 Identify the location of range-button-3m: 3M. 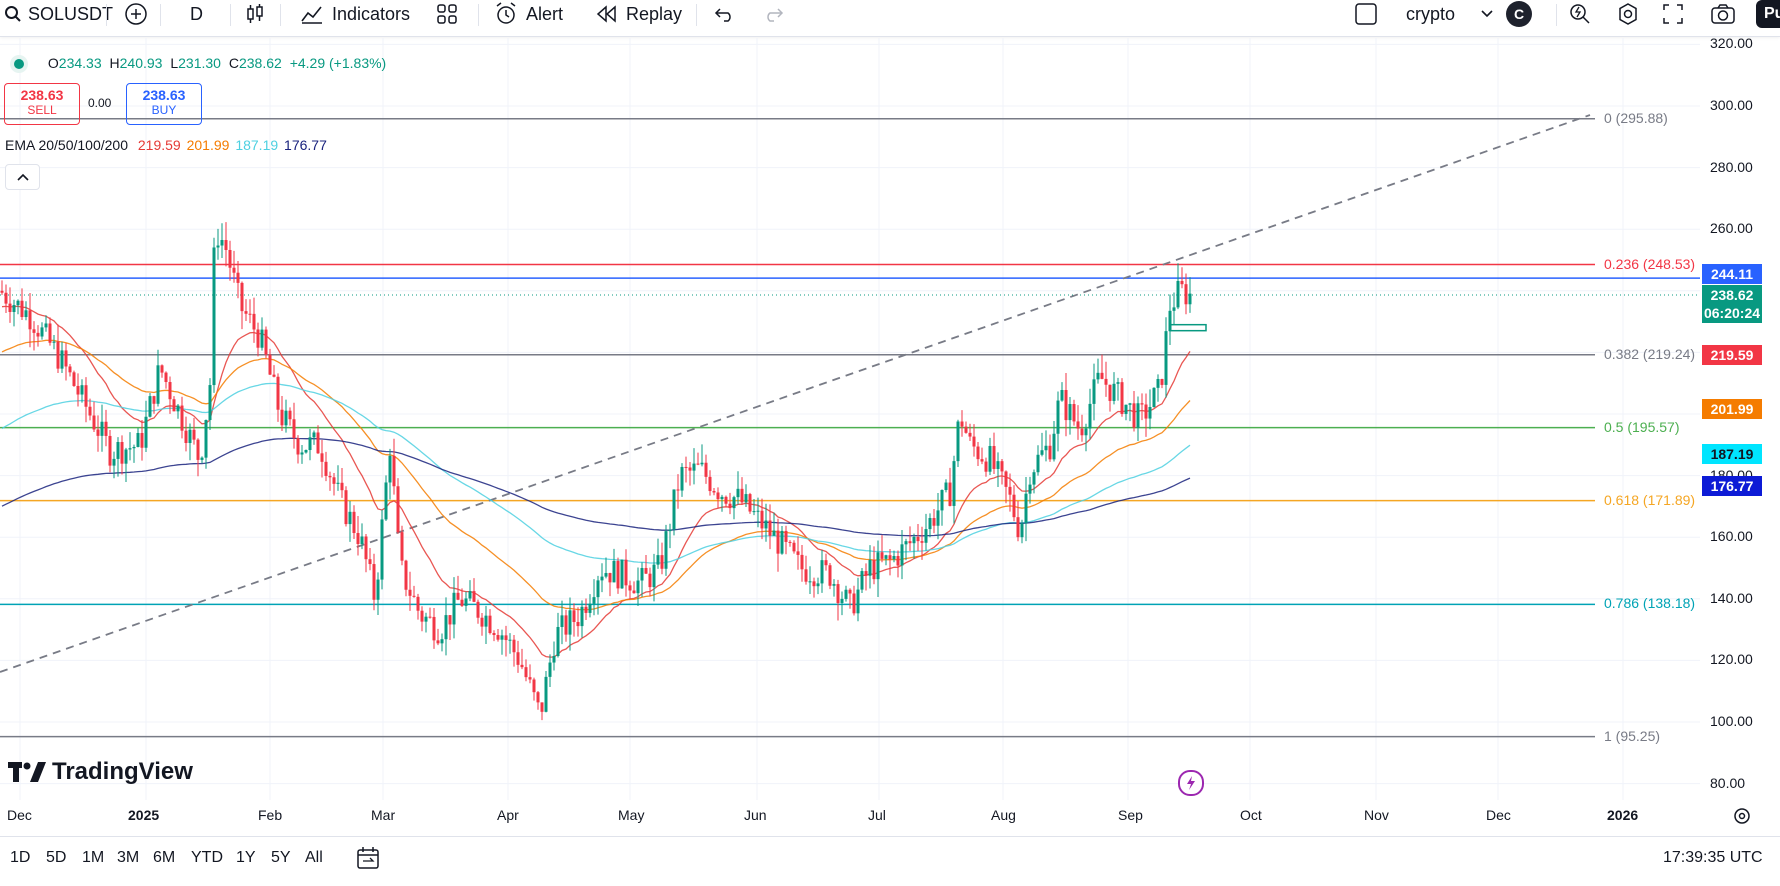
(128, 857).